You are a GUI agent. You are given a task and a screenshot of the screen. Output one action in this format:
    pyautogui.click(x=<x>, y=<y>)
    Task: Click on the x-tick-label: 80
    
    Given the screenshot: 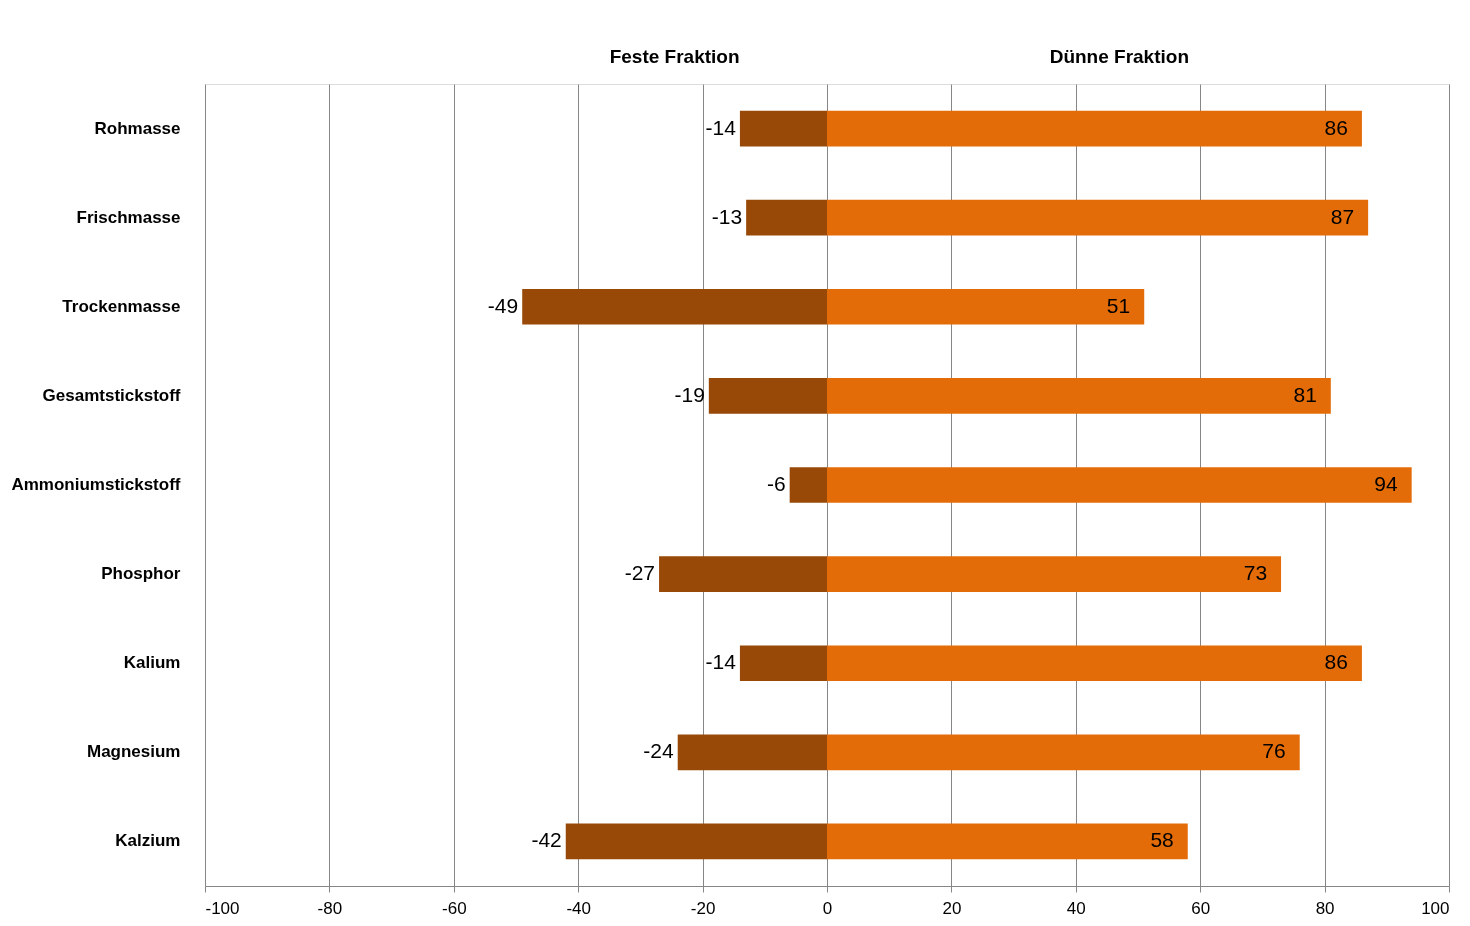 What is the action you would take?
    pyautogui.click(x=1325, y=908)
    